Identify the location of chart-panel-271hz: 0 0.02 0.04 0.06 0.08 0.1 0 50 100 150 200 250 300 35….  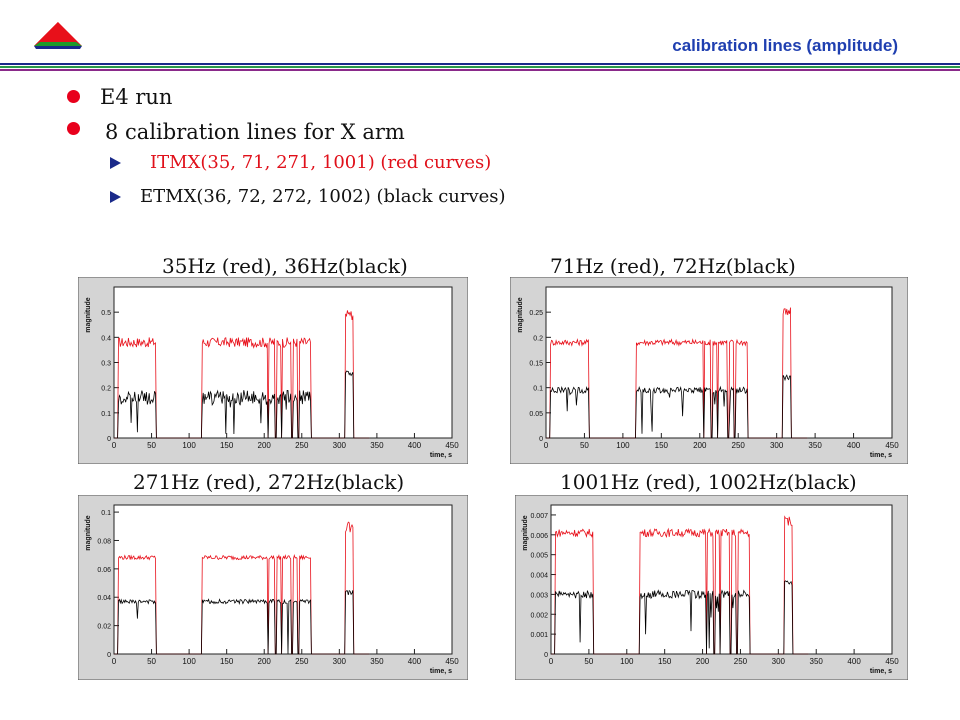
(273, 587).